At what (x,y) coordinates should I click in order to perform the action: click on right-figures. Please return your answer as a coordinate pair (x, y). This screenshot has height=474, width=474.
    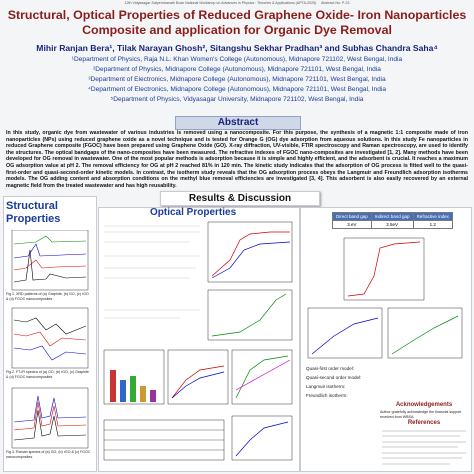
    Looking at the image, I should click on (385, 298).